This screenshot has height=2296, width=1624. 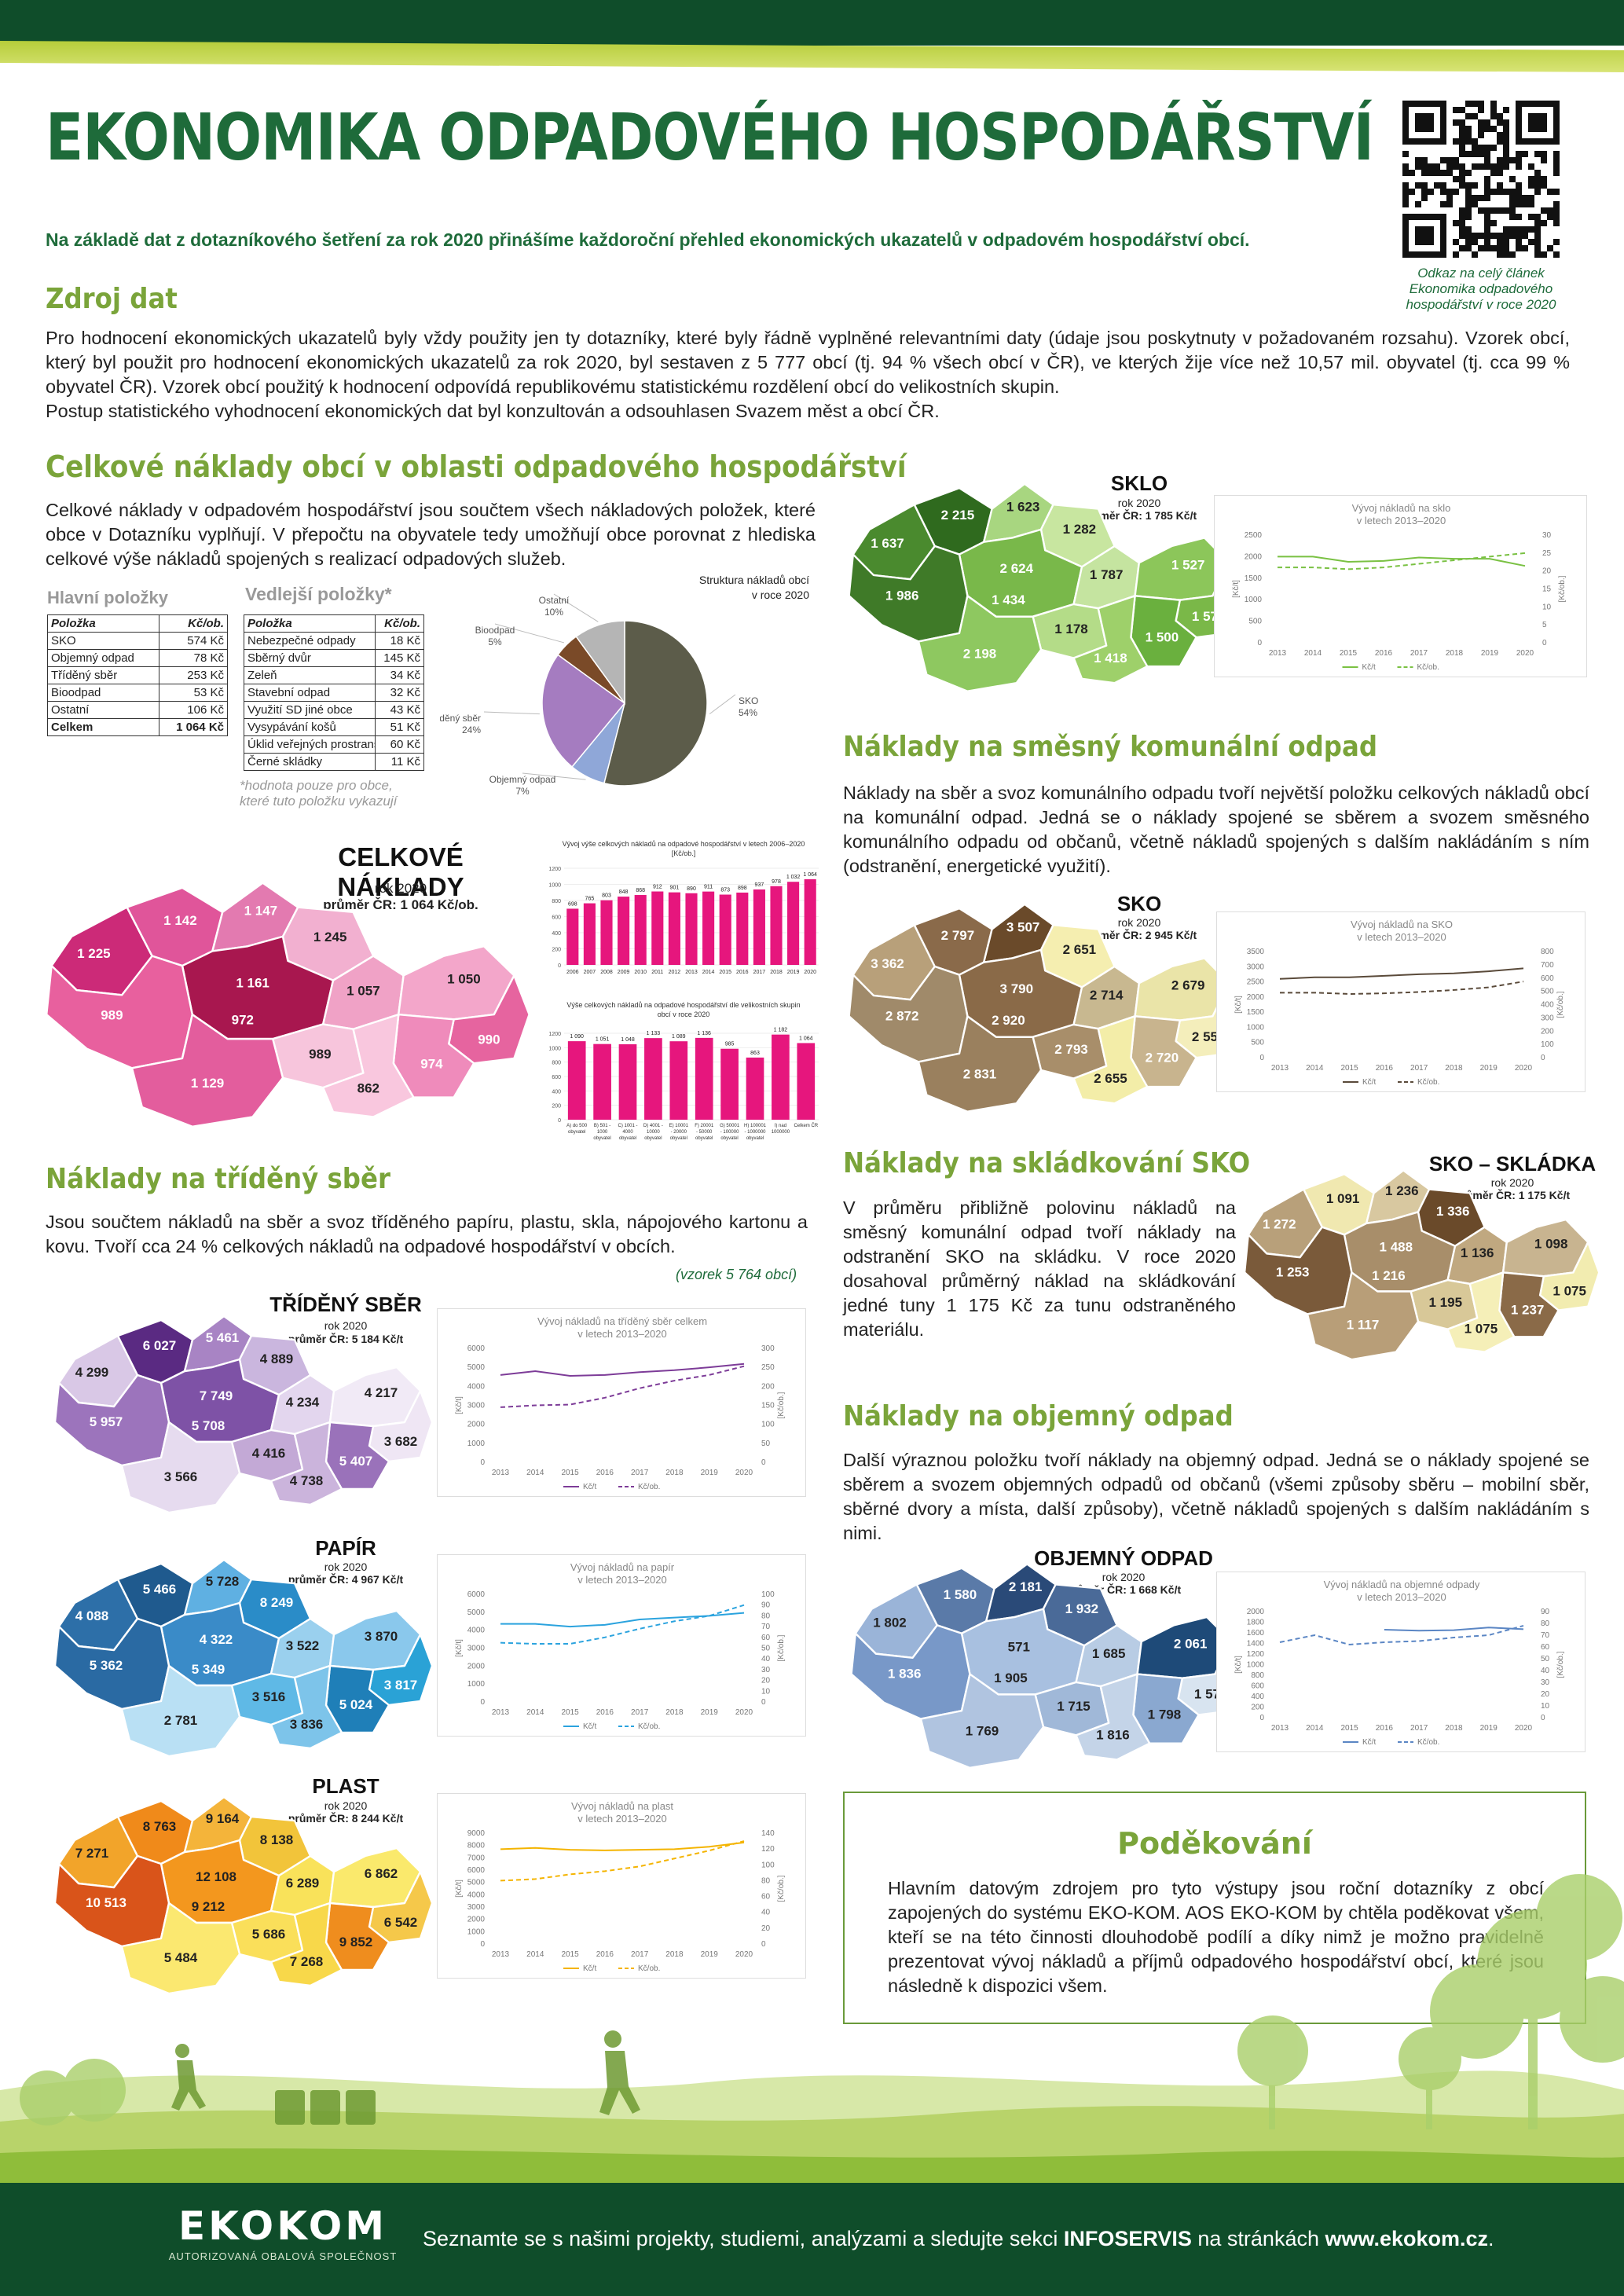 What do you see at coordinates (495, 641) in the screenshot?
I see `pie-slice-pct: 5%` at bounding box center [495, 641].